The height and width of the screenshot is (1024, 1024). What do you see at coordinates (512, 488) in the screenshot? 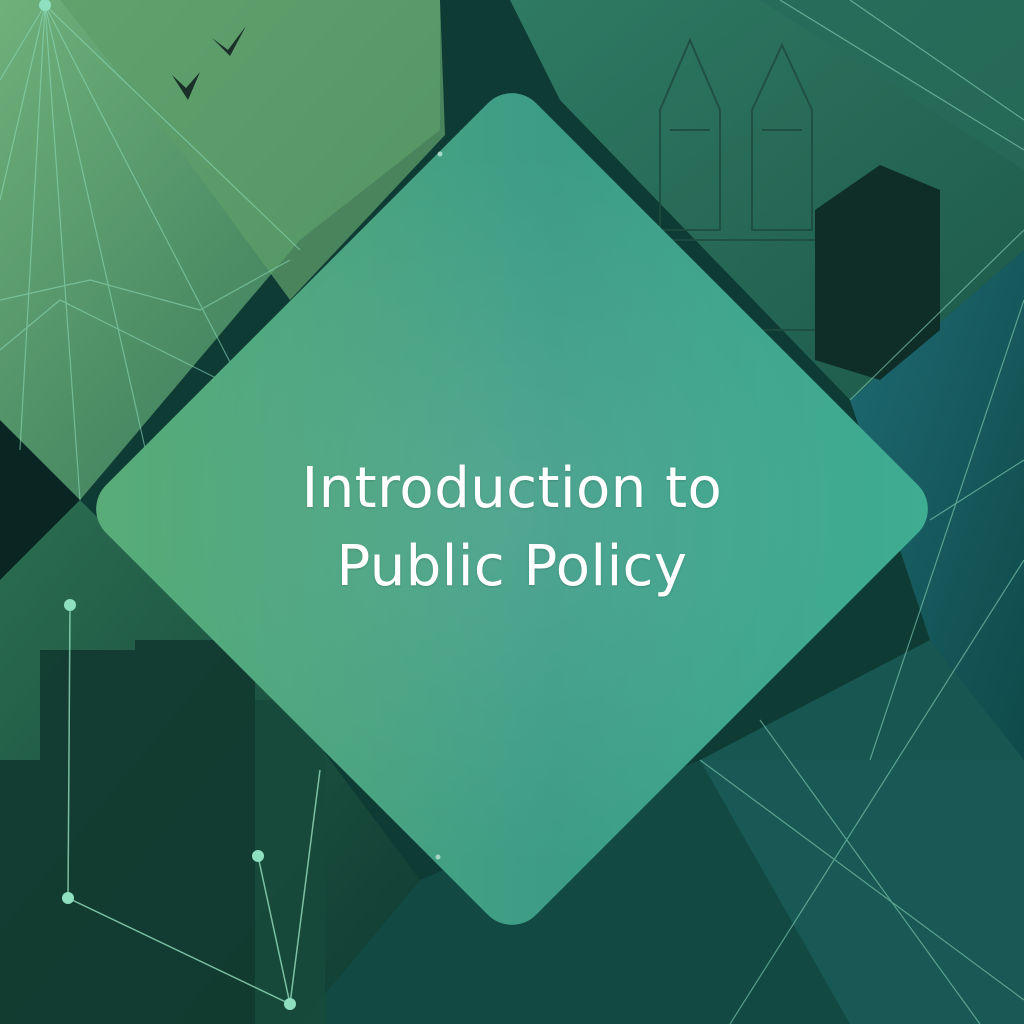
I see `title-line-1: Introduction to` at bounding box center [512, 488].